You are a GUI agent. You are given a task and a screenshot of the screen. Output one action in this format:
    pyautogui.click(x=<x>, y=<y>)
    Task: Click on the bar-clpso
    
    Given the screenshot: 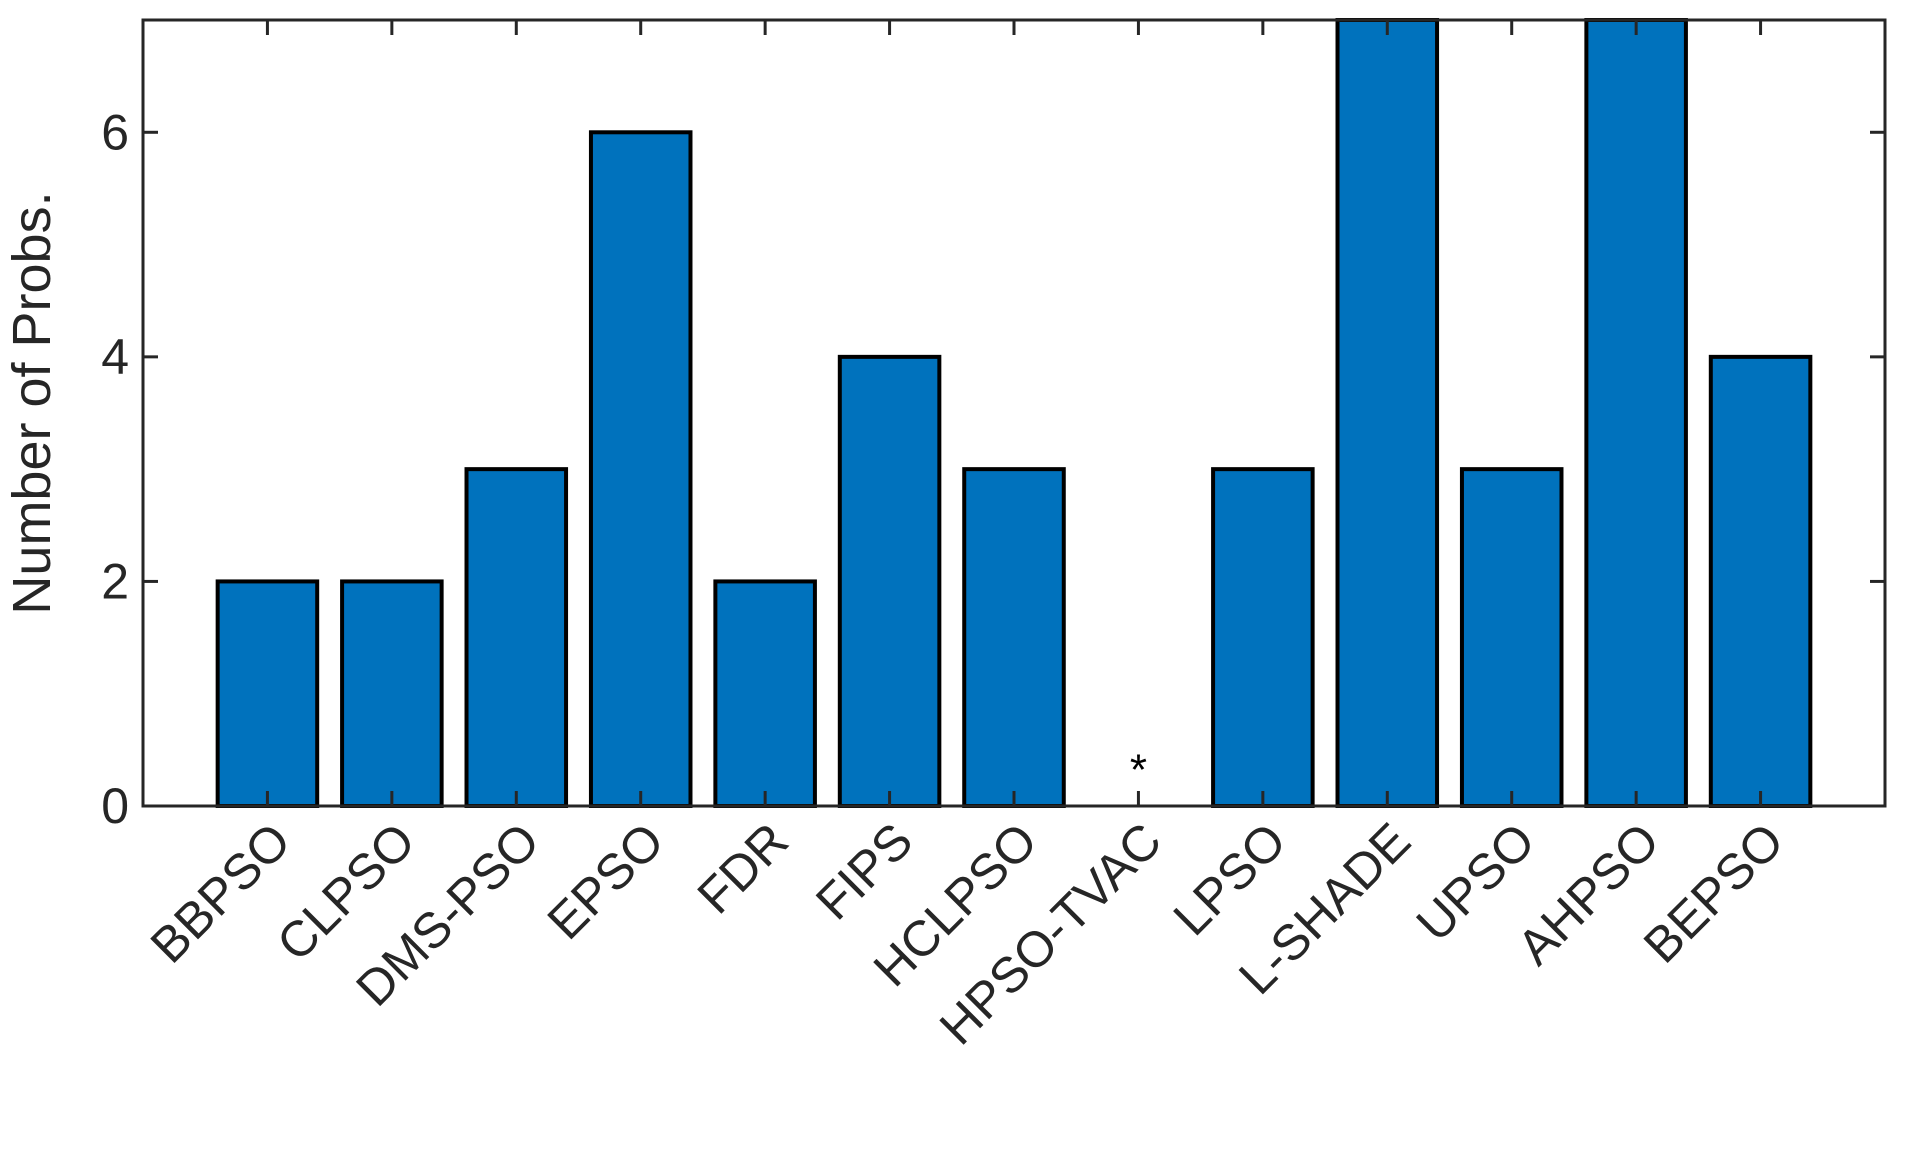 What is the action you would take?
    pyautogui.click(x=392, y=694)
    